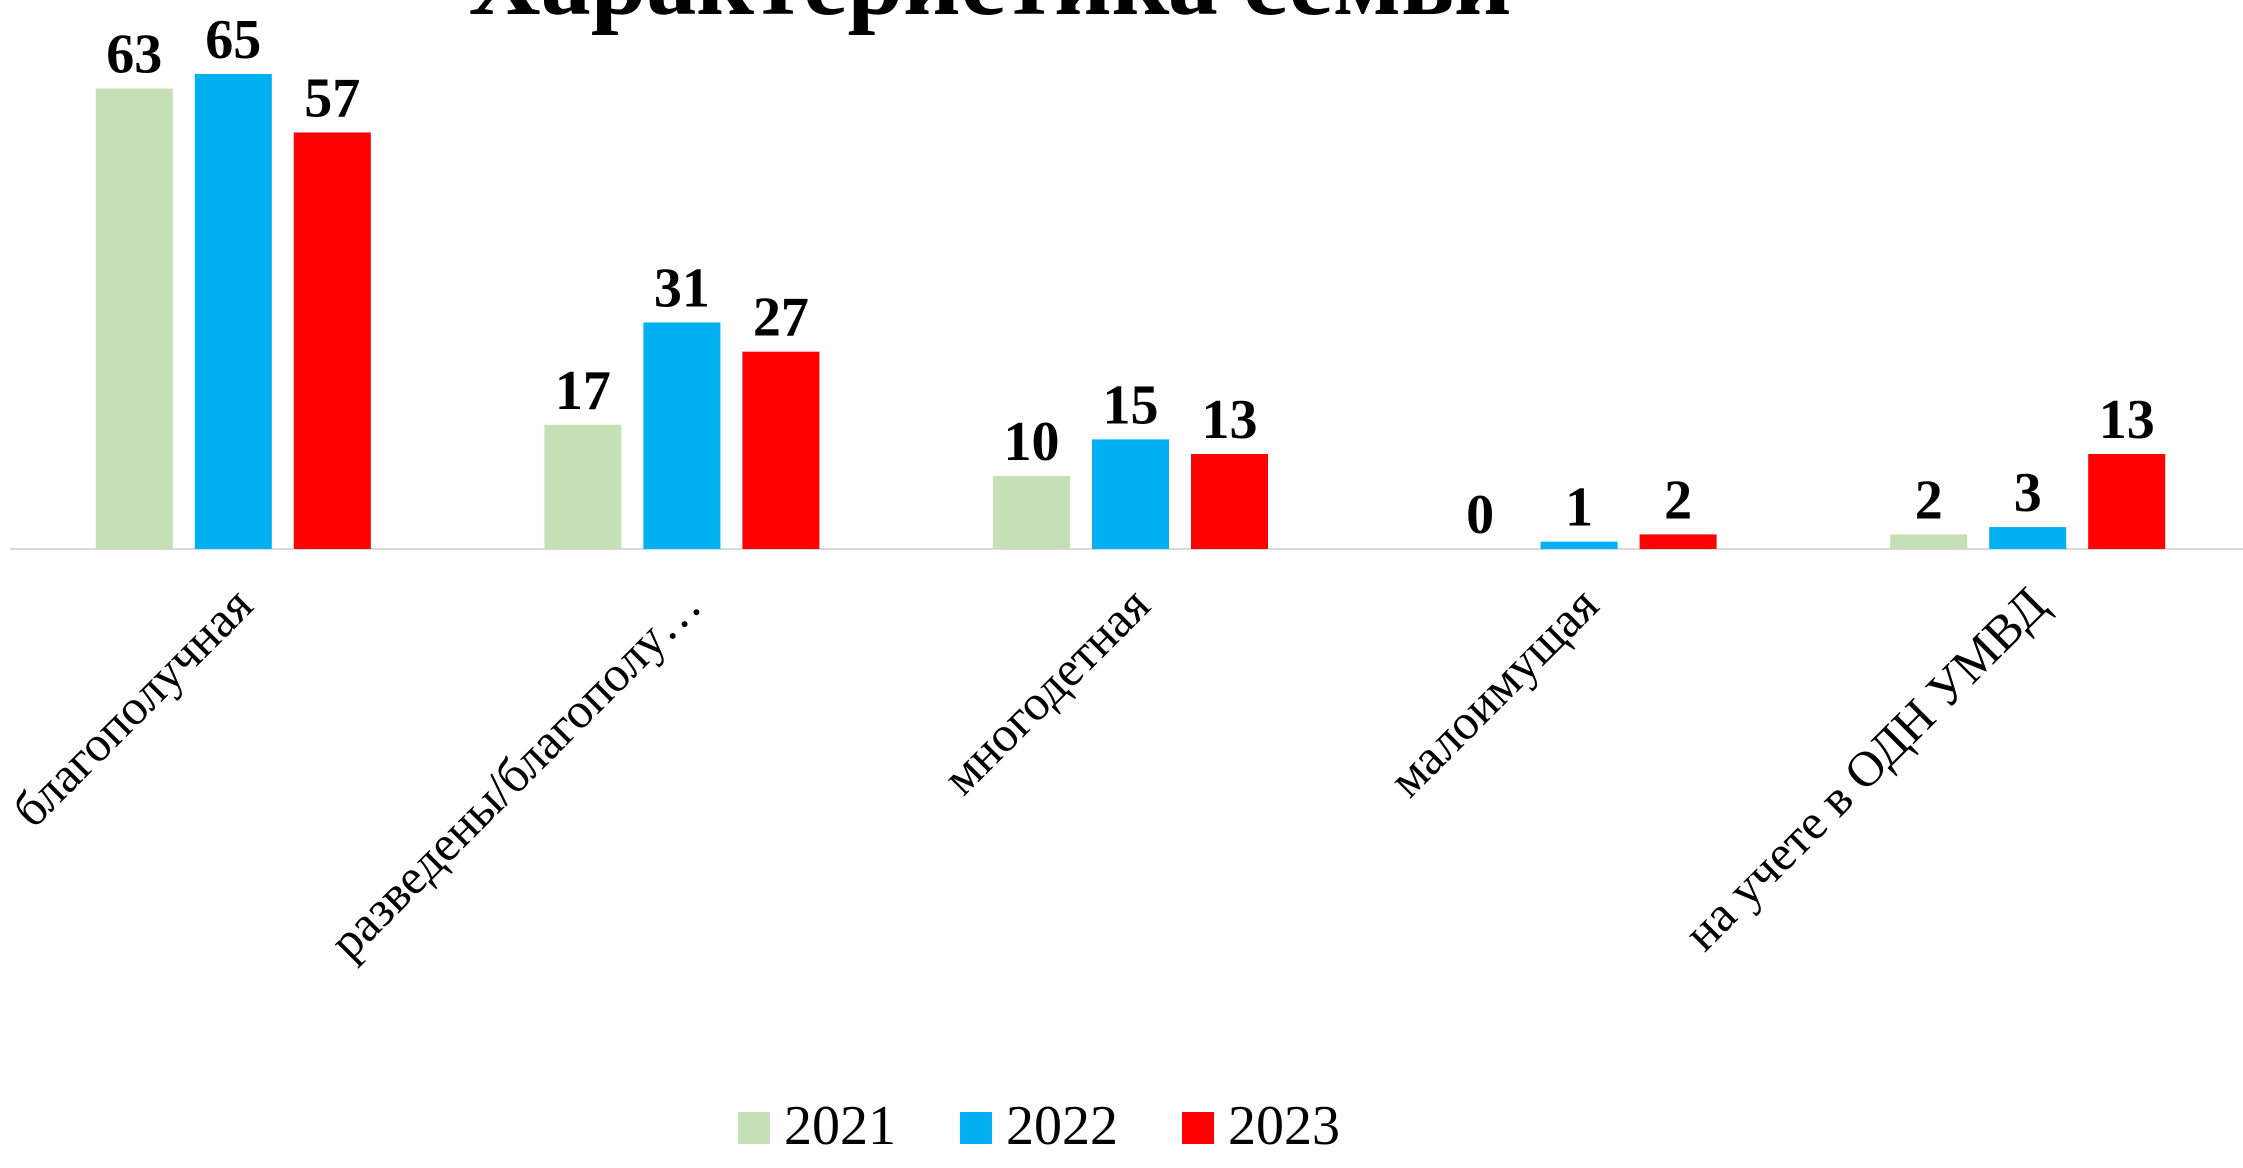 The height and width of the screenshot is (1168, 2243). Describe the element at coordinates (1032, 442) in the screenshot. I see `data-label: 10` at that location.